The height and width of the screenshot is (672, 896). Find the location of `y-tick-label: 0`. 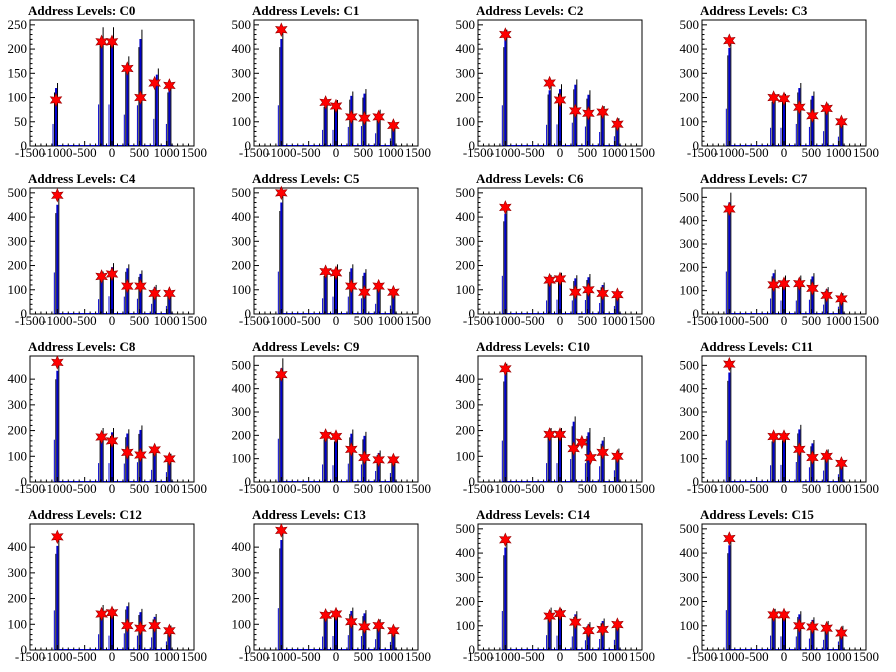

y-tick-label: 0 is located at coordinates (248, 313).